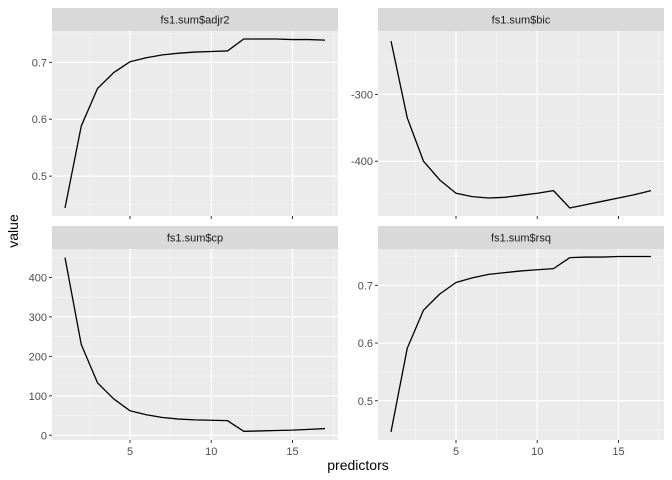 The height and width of the screenshot is (480, 672). What do you see at coordinates (44, 436) in the screenshot?
I see `y-tick-label: 0` at bounding box center [44, 436].